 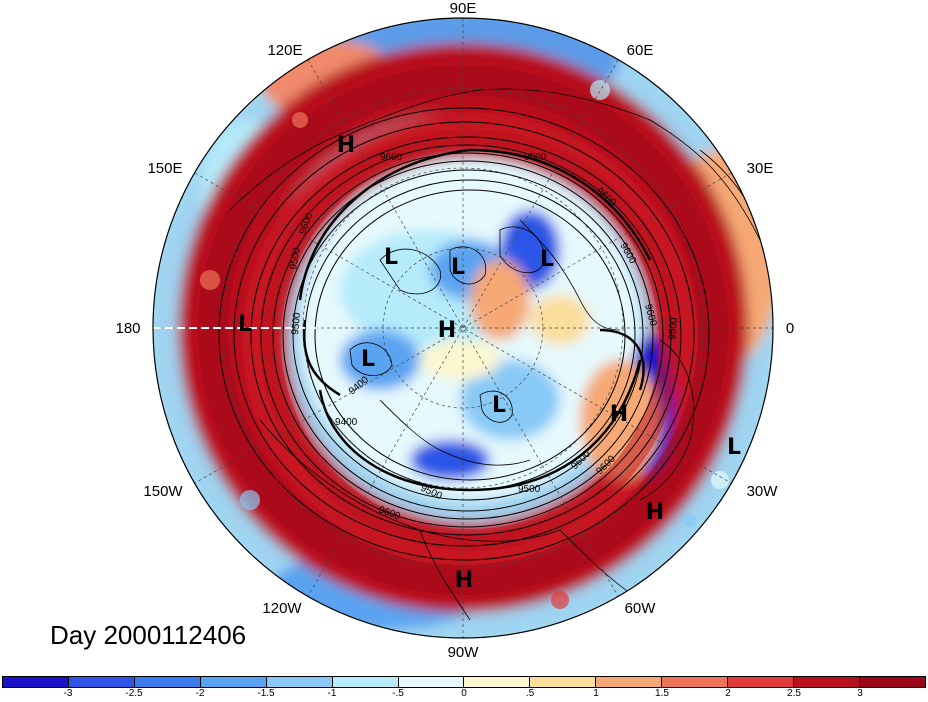 I want to click on colorbar-tick-label: 2, so click(x=728, y=693).